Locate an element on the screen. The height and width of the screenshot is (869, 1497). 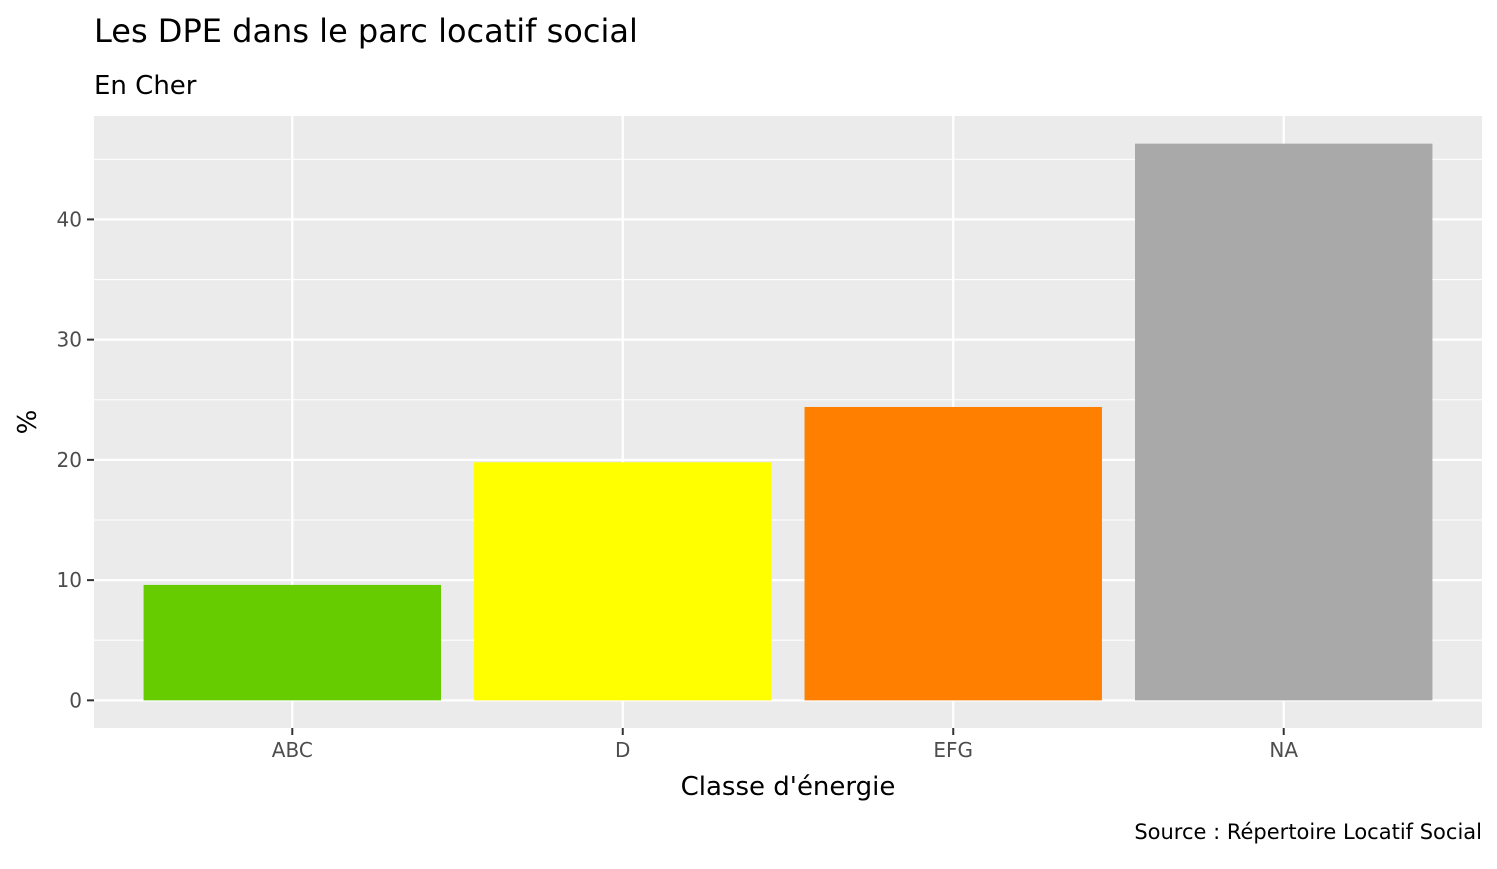
y-axis: 0 10 20 30 40 is located at coordinates (75, 459).